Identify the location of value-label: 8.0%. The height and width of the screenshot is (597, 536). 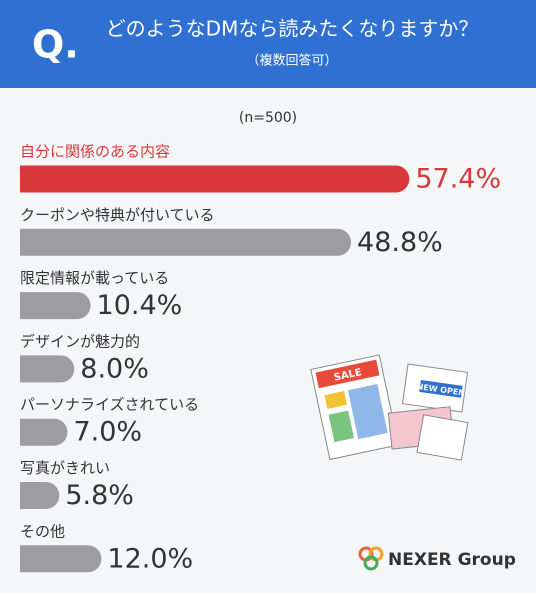
(114, 368).